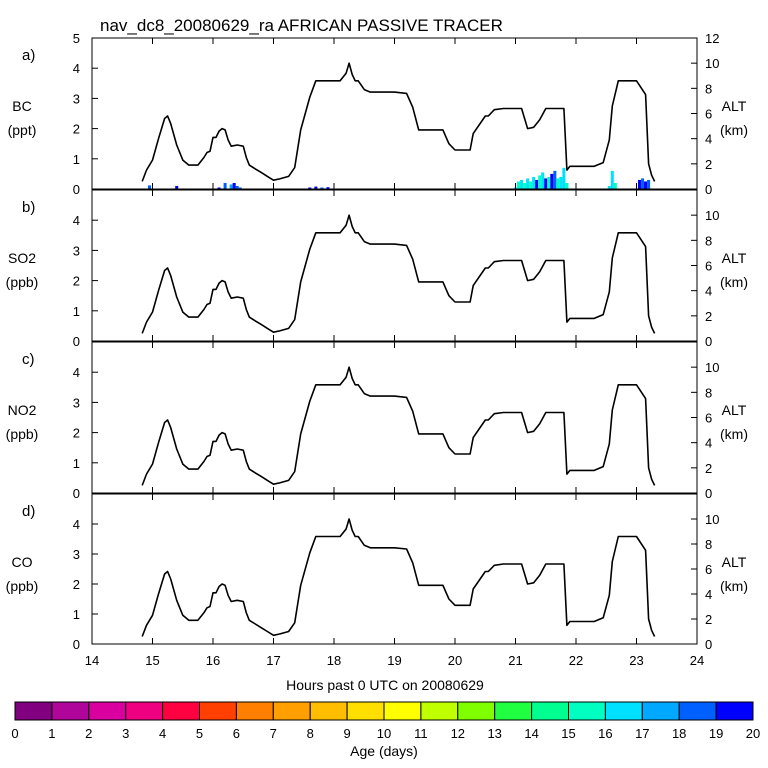 The width and height of the screenshot is (768, 768). What do you see at coordinates (568, 733) in the screenshot?
I see `colorbar-tick-label: 15` at bounding box center [568, 733].